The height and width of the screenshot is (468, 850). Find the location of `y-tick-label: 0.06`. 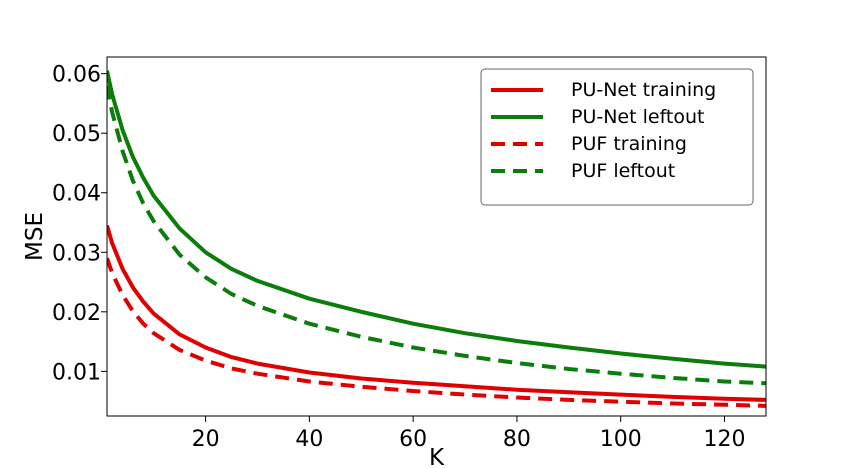

y-tick-label: 0.06 is located at coordinates (76, 75).